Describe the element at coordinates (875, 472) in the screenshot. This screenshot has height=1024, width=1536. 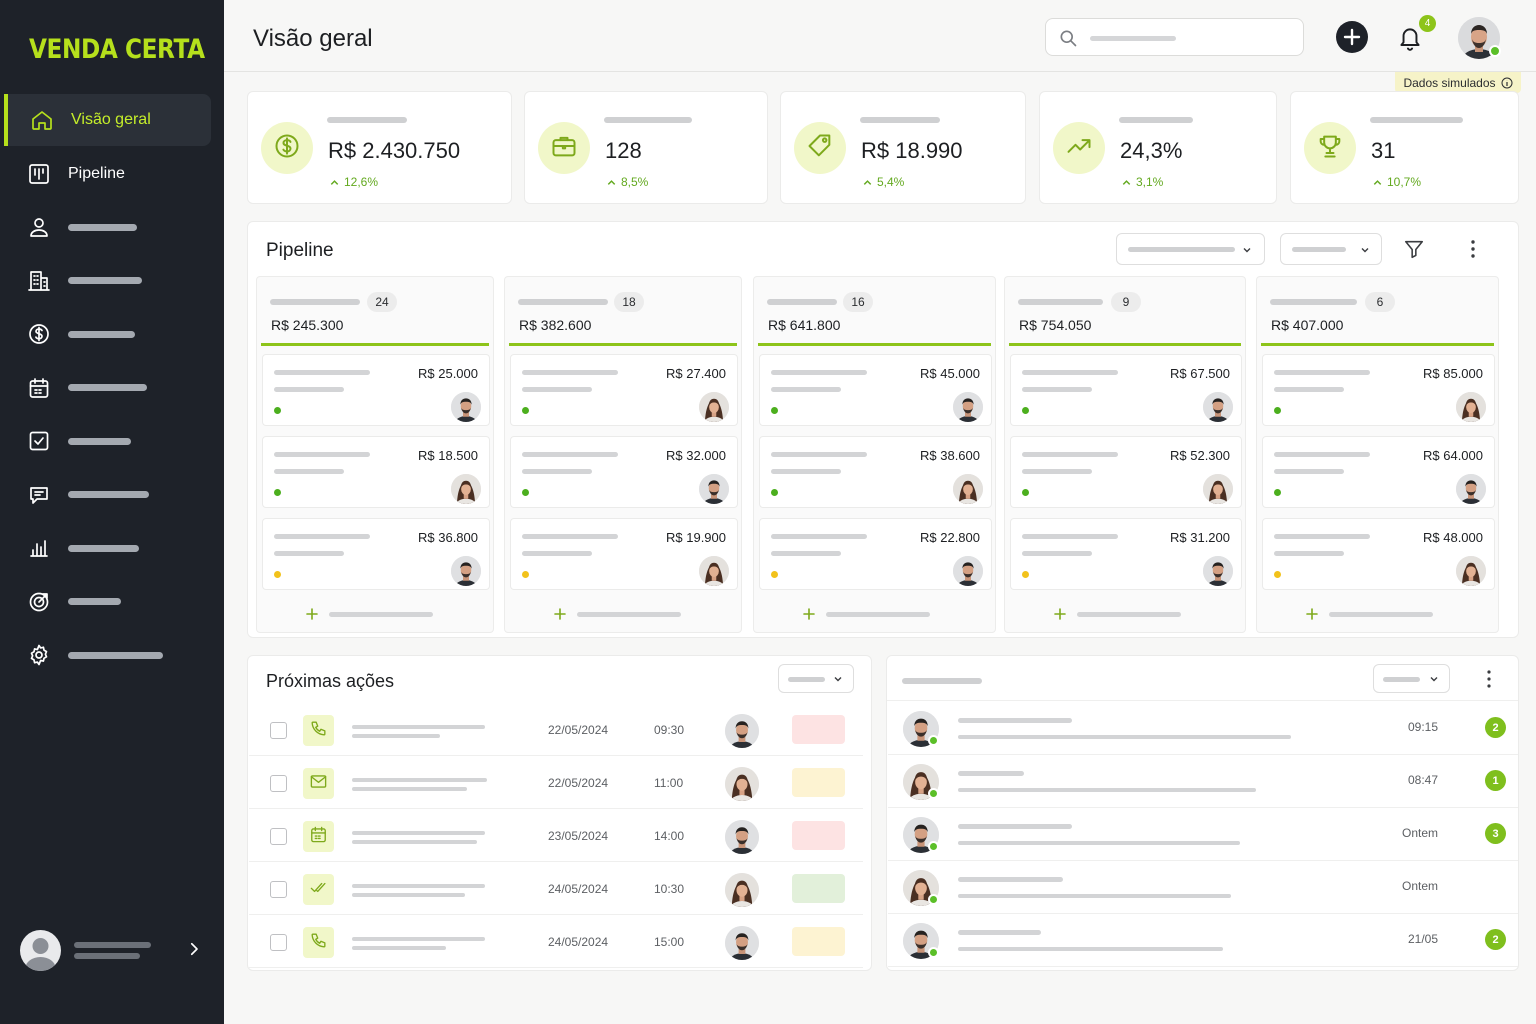
I see `deal-card: R$ 38.600` at that location.